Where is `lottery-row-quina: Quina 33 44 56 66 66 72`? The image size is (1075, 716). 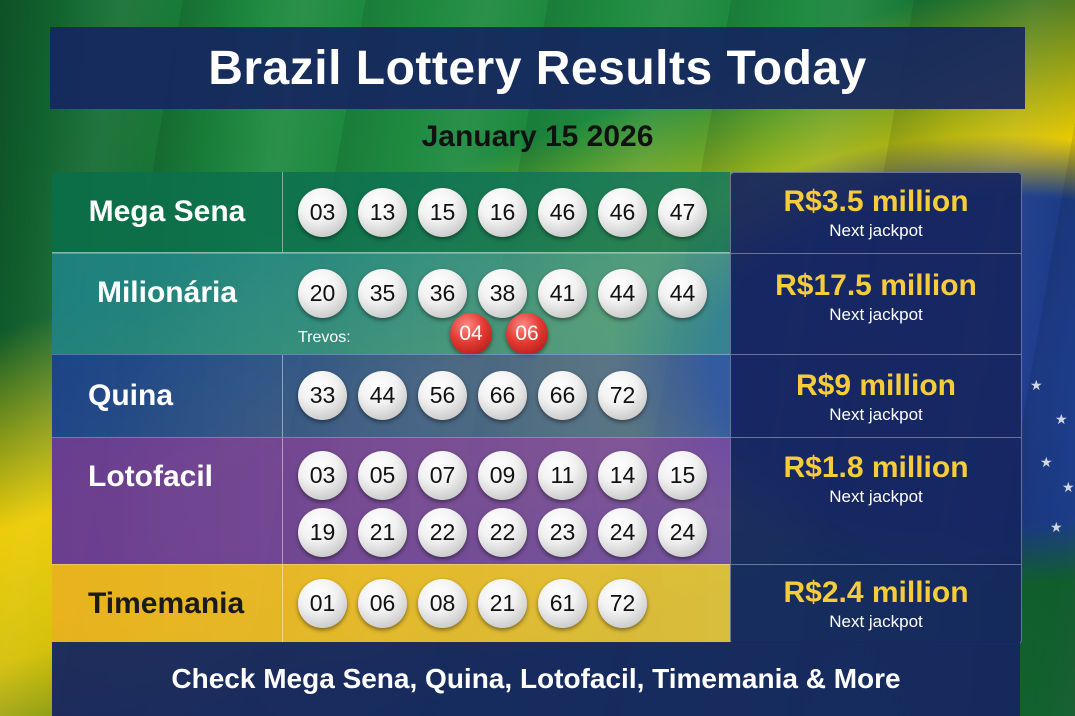 lottery-row-quina: Quina 33 44 56 66 66 72 is located at coordinates (391, 396).